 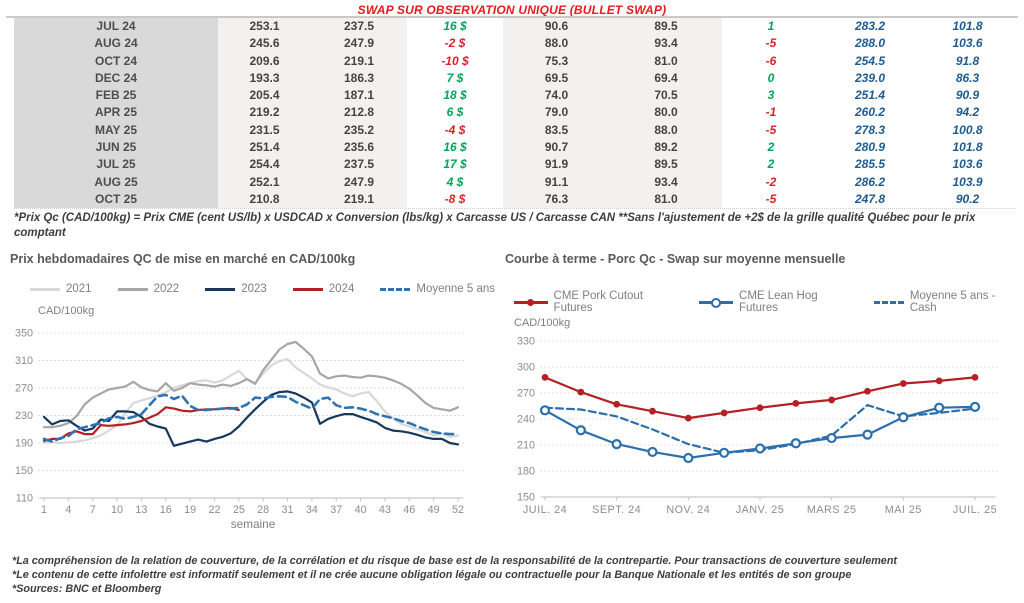 What do you see at coordinates (116, 96) in the screenshot?
I see `table-row-month: FEB 25` at bounding box center [116, 96].